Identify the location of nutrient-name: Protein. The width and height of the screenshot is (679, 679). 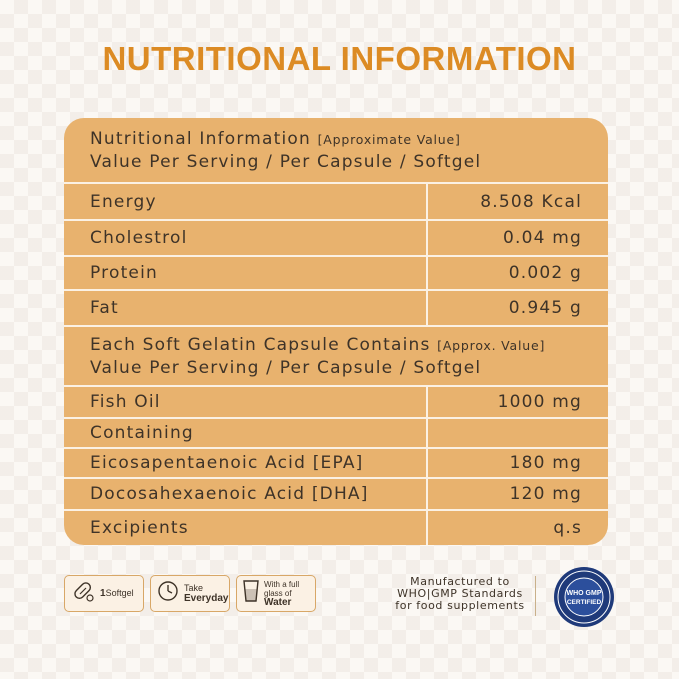
(124, 273).